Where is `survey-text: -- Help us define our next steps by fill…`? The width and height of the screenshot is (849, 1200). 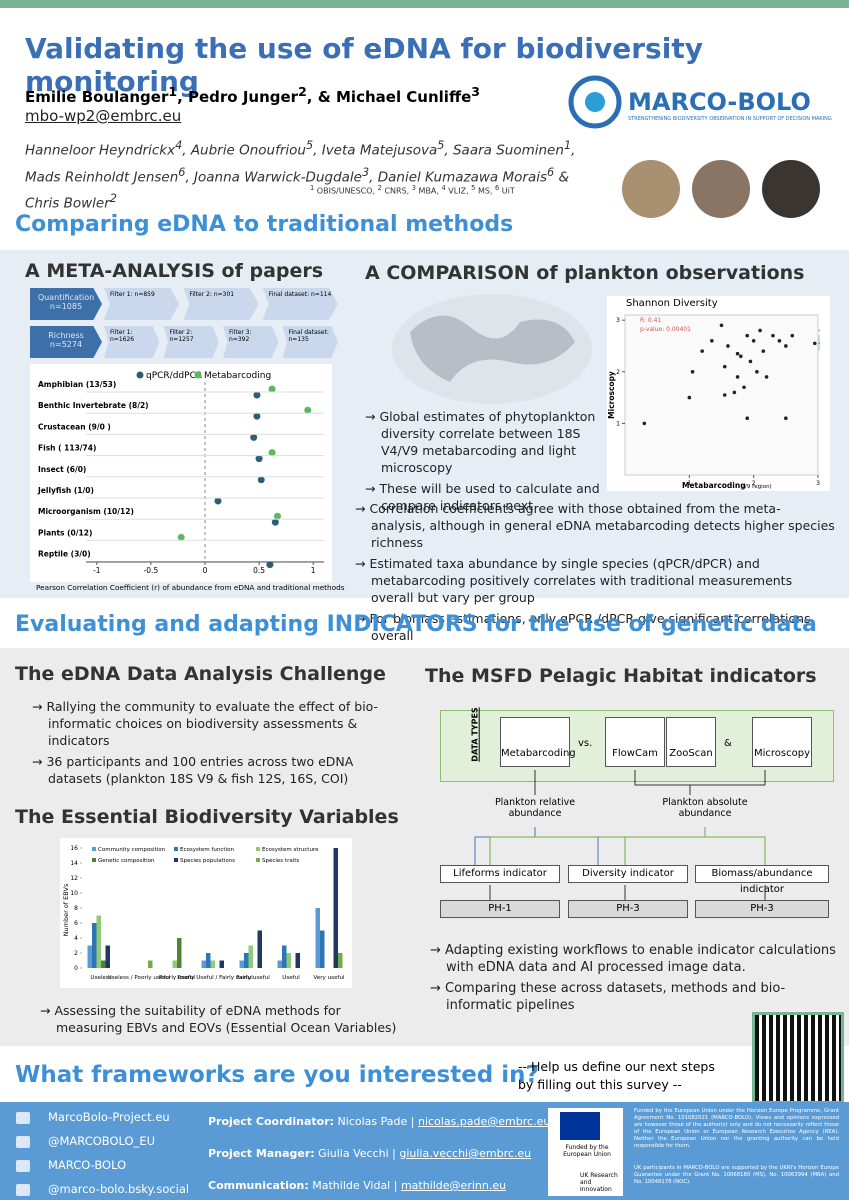
survey-text: -- Help us define our next steps by fill… is located at coordinates (616, 1075).